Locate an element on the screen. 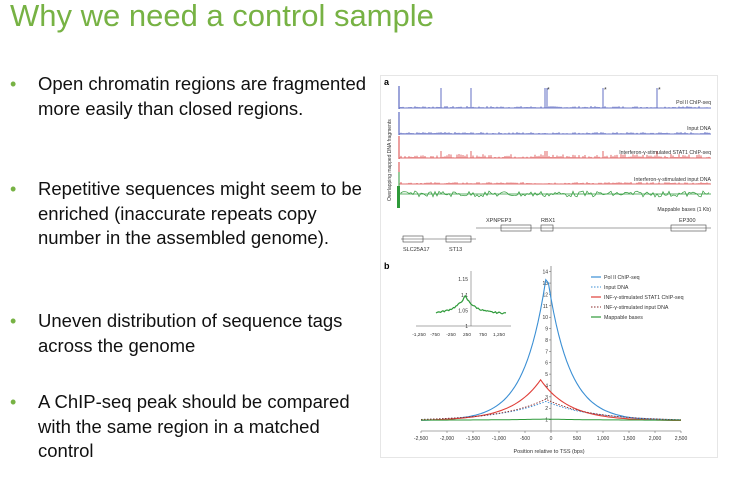 The image size is (743, 477). panel-b-label: b is located at coordinates (387, 266).